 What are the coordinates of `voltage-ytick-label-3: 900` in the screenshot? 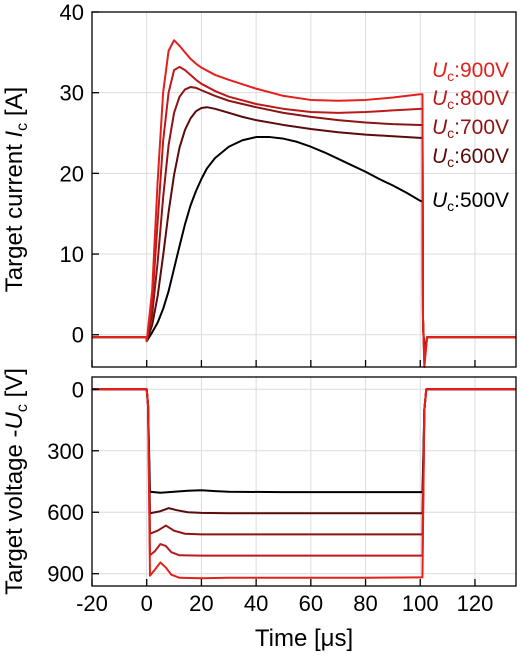 It's located at (65, 574).